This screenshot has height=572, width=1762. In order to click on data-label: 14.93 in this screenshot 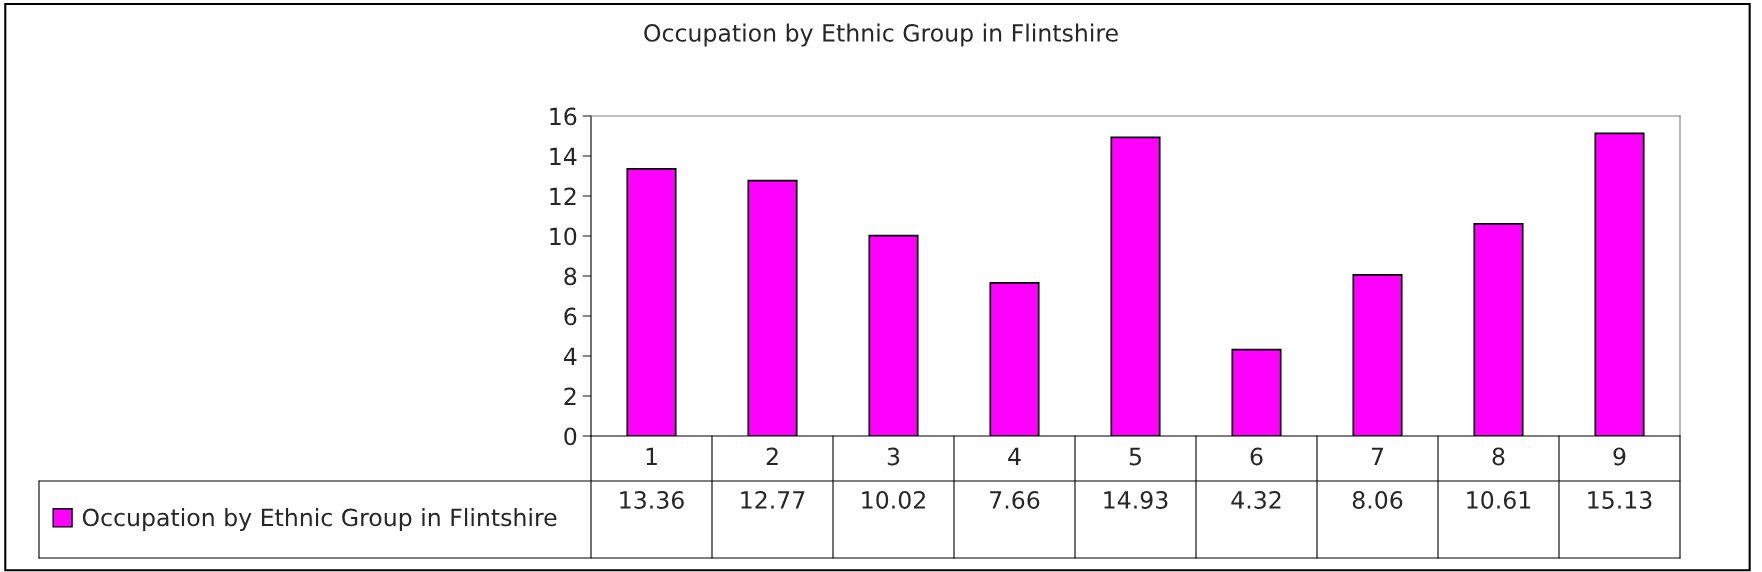, I will do `click(1136, 500)`.